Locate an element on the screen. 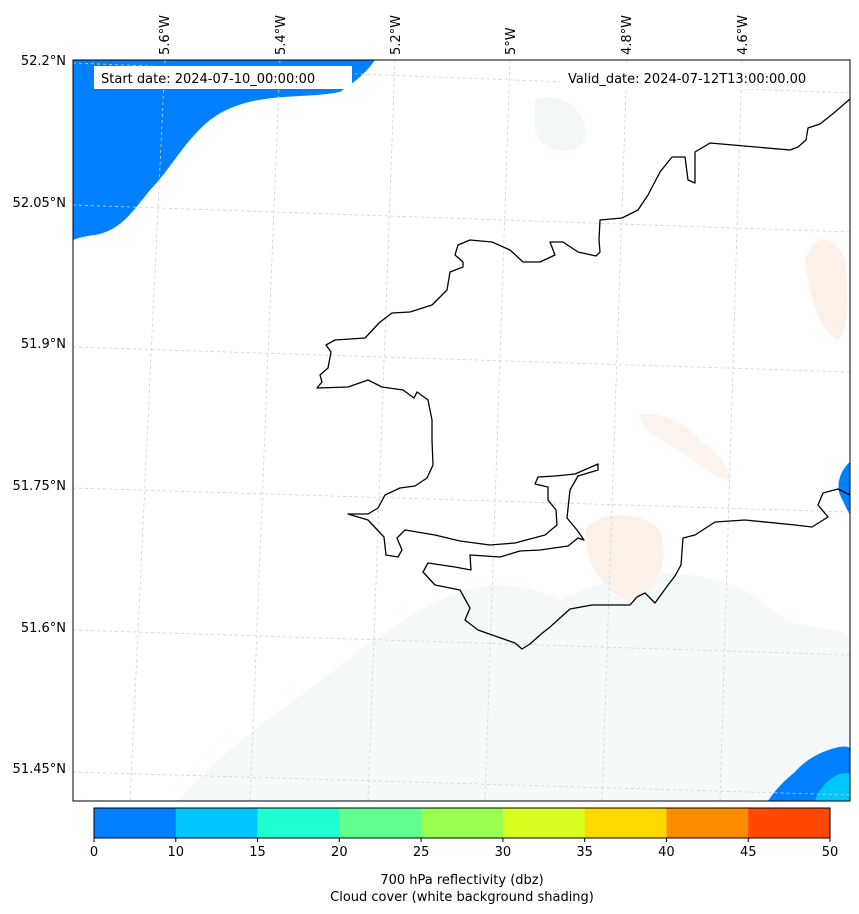 The height and width of the screenshot is (914, 859). valid-date-box is located at coordinates (695, 77).